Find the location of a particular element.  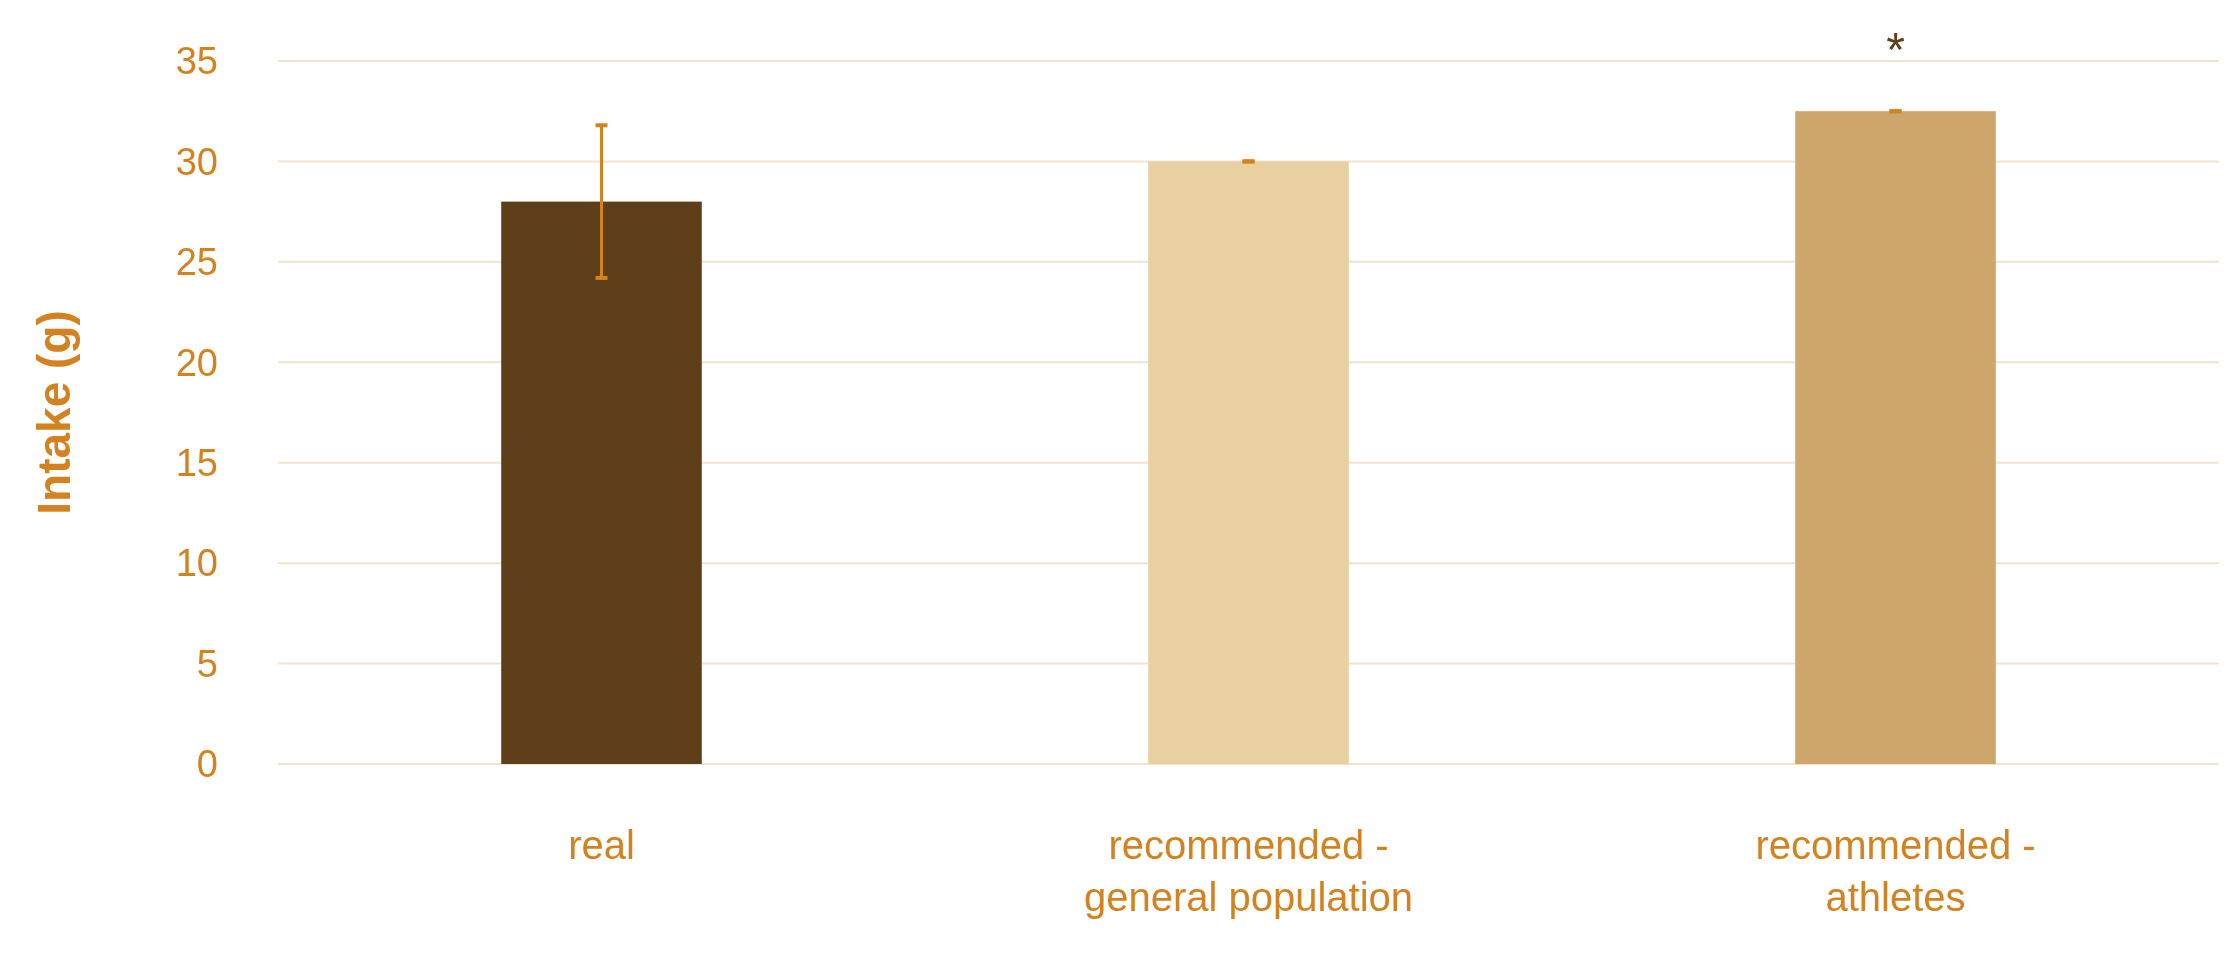

y-tick-label: 20 is located at coordinates (196, 362).